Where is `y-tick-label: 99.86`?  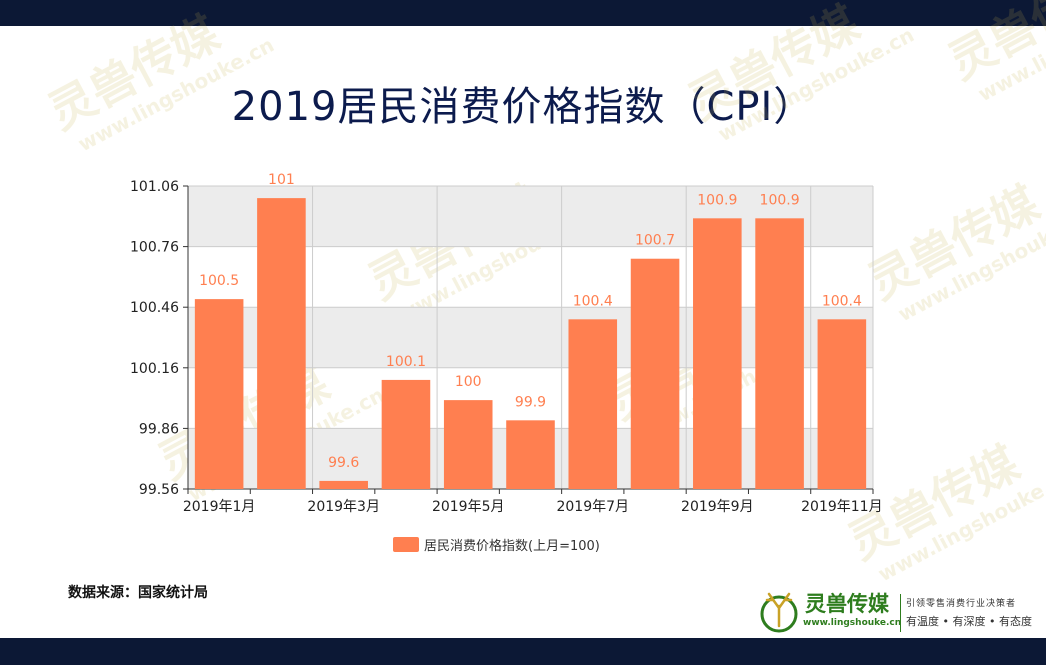
y-tick-label: 99.86 is located at coordinates (159, 429).